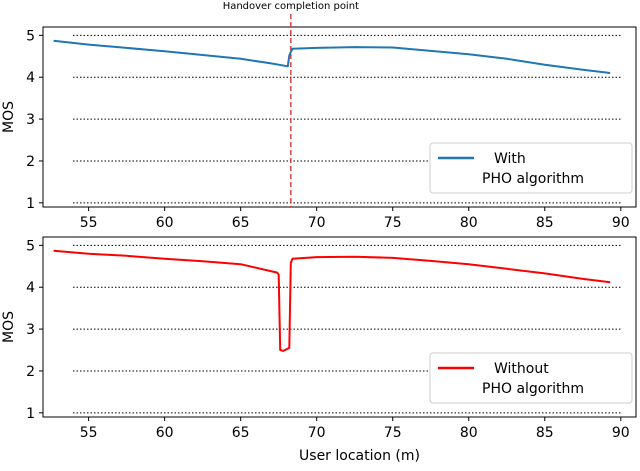 The image size is (640, 471). What do you see at coordinates (359, 456) in the screenshot?
I see `x-axis-label: User location (m)` at bounding box center [359, 456].